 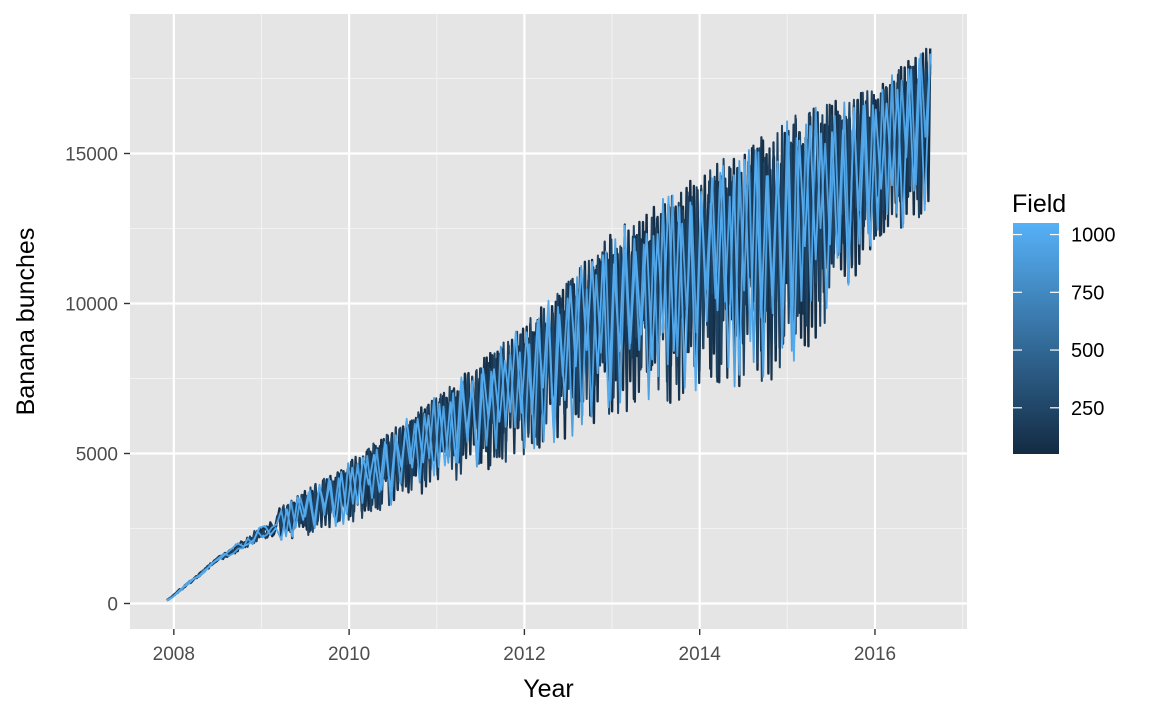 I want to click on x-tick-label: 2016, so click(x=875, y=654).